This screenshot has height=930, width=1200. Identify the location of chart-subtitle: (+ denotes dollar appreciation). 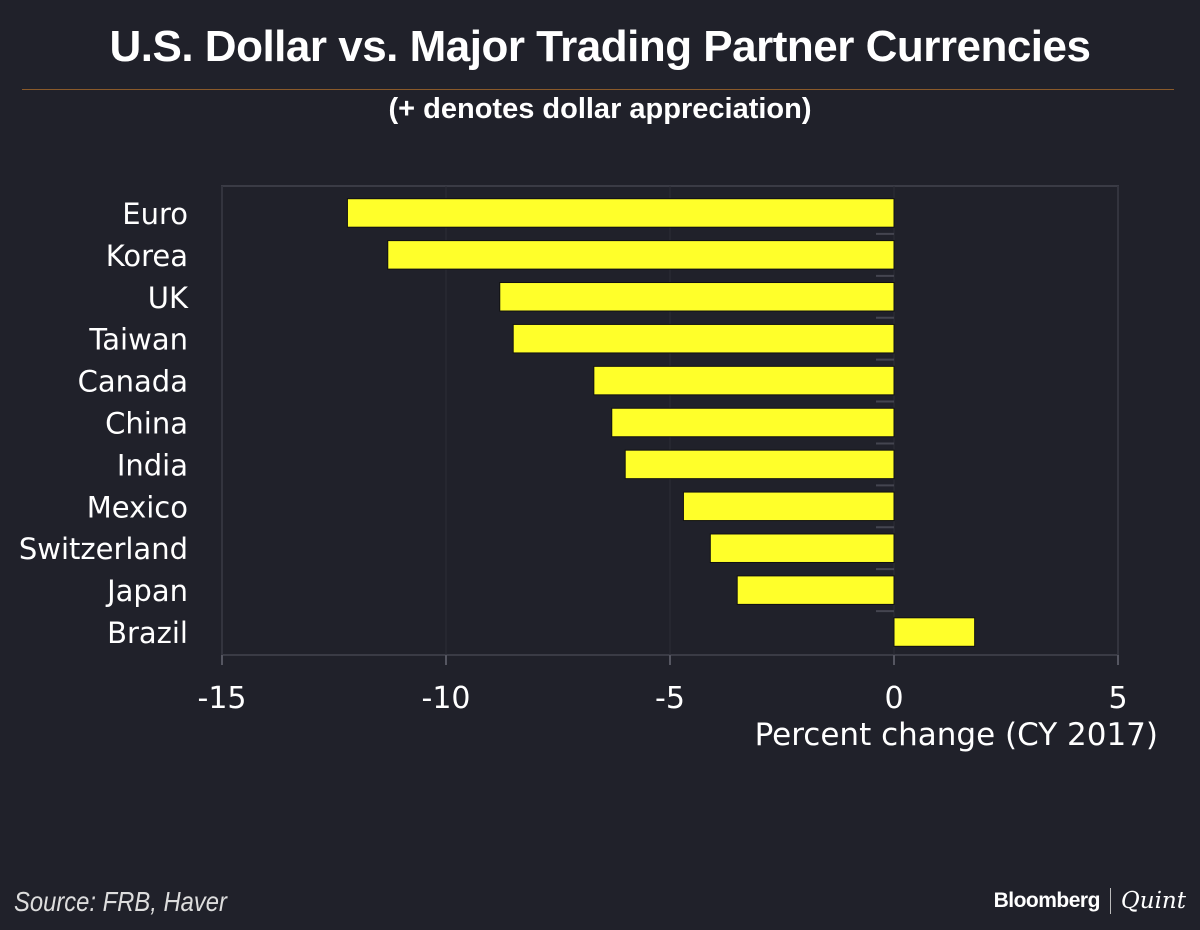
(600, 109).